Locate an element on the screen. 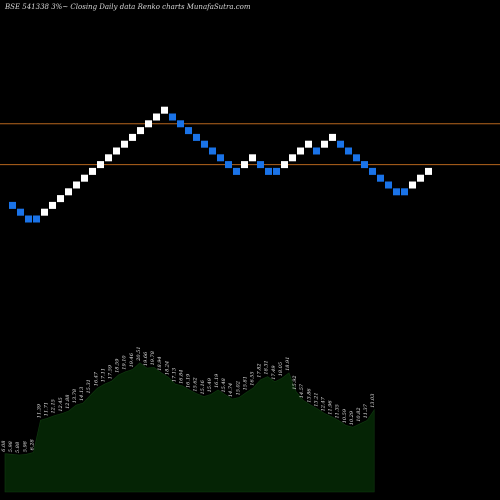 The image size is (500, 500). data-label: 18.24 is located at coordinates (167, 368).